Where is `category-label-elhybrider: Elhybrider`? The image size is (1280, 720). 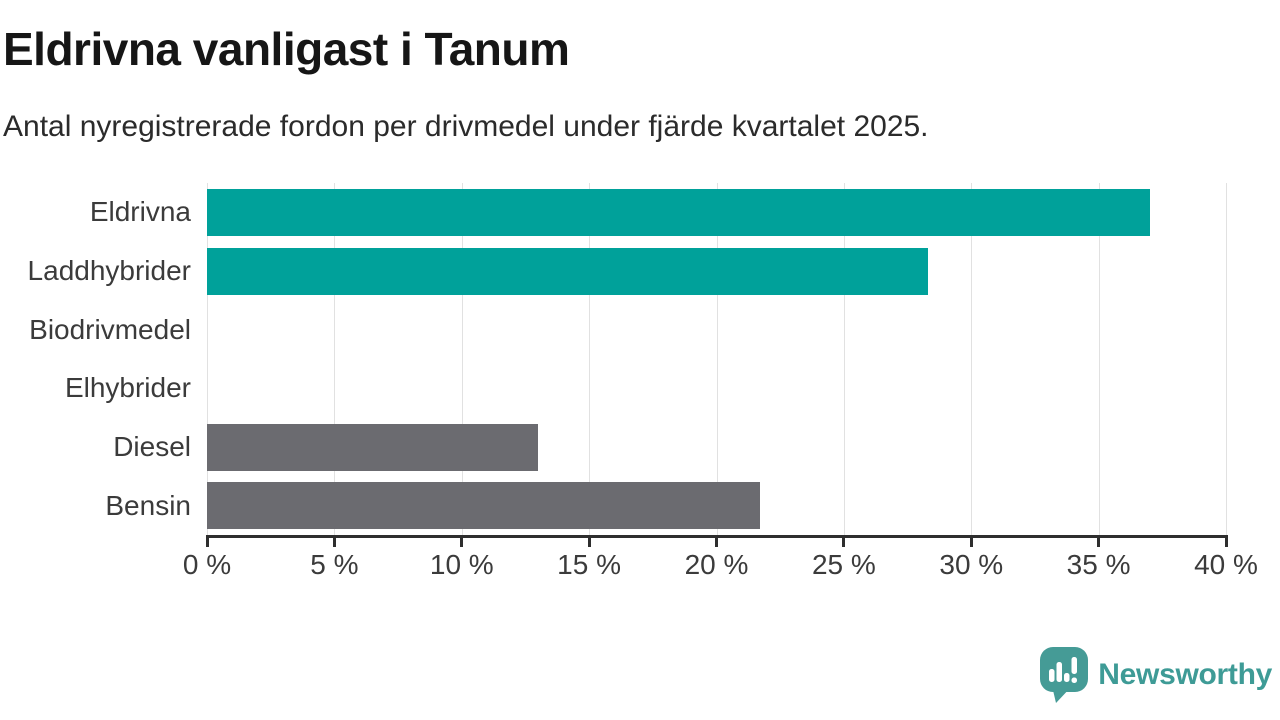
category-label-elhybrider: Elhybrider is located at coordinates (127, 388).